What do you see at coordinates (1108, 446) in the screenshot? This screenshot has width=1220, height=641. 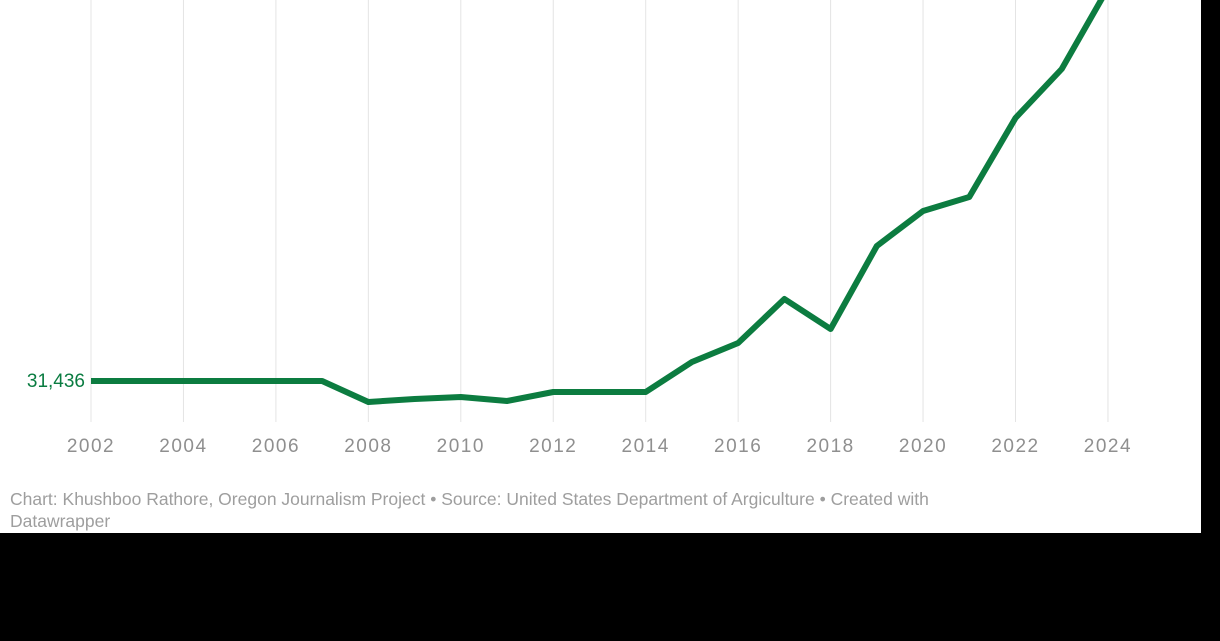 I see `x-axis-tick-label: 2024` at bounding box center [1108, 446].